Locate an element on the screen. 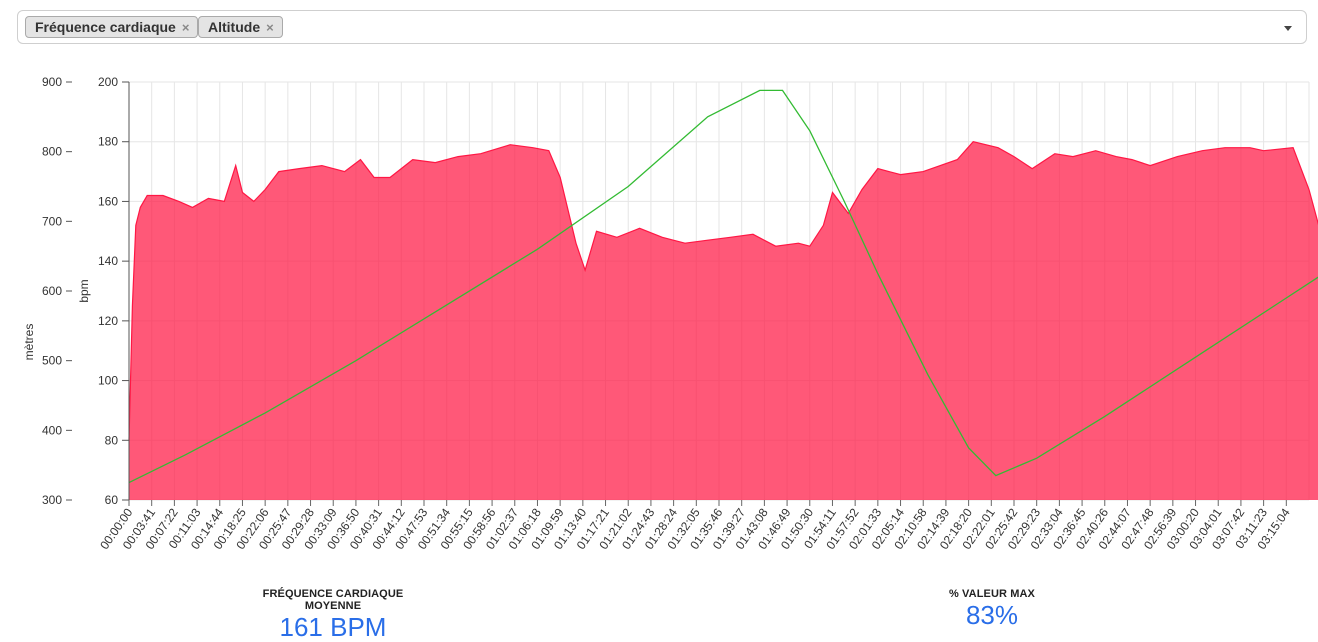 Image resolution: width=1318 pixels, height=642 pixels. right-tick-label: 100 is located at coordinates (108, 381).